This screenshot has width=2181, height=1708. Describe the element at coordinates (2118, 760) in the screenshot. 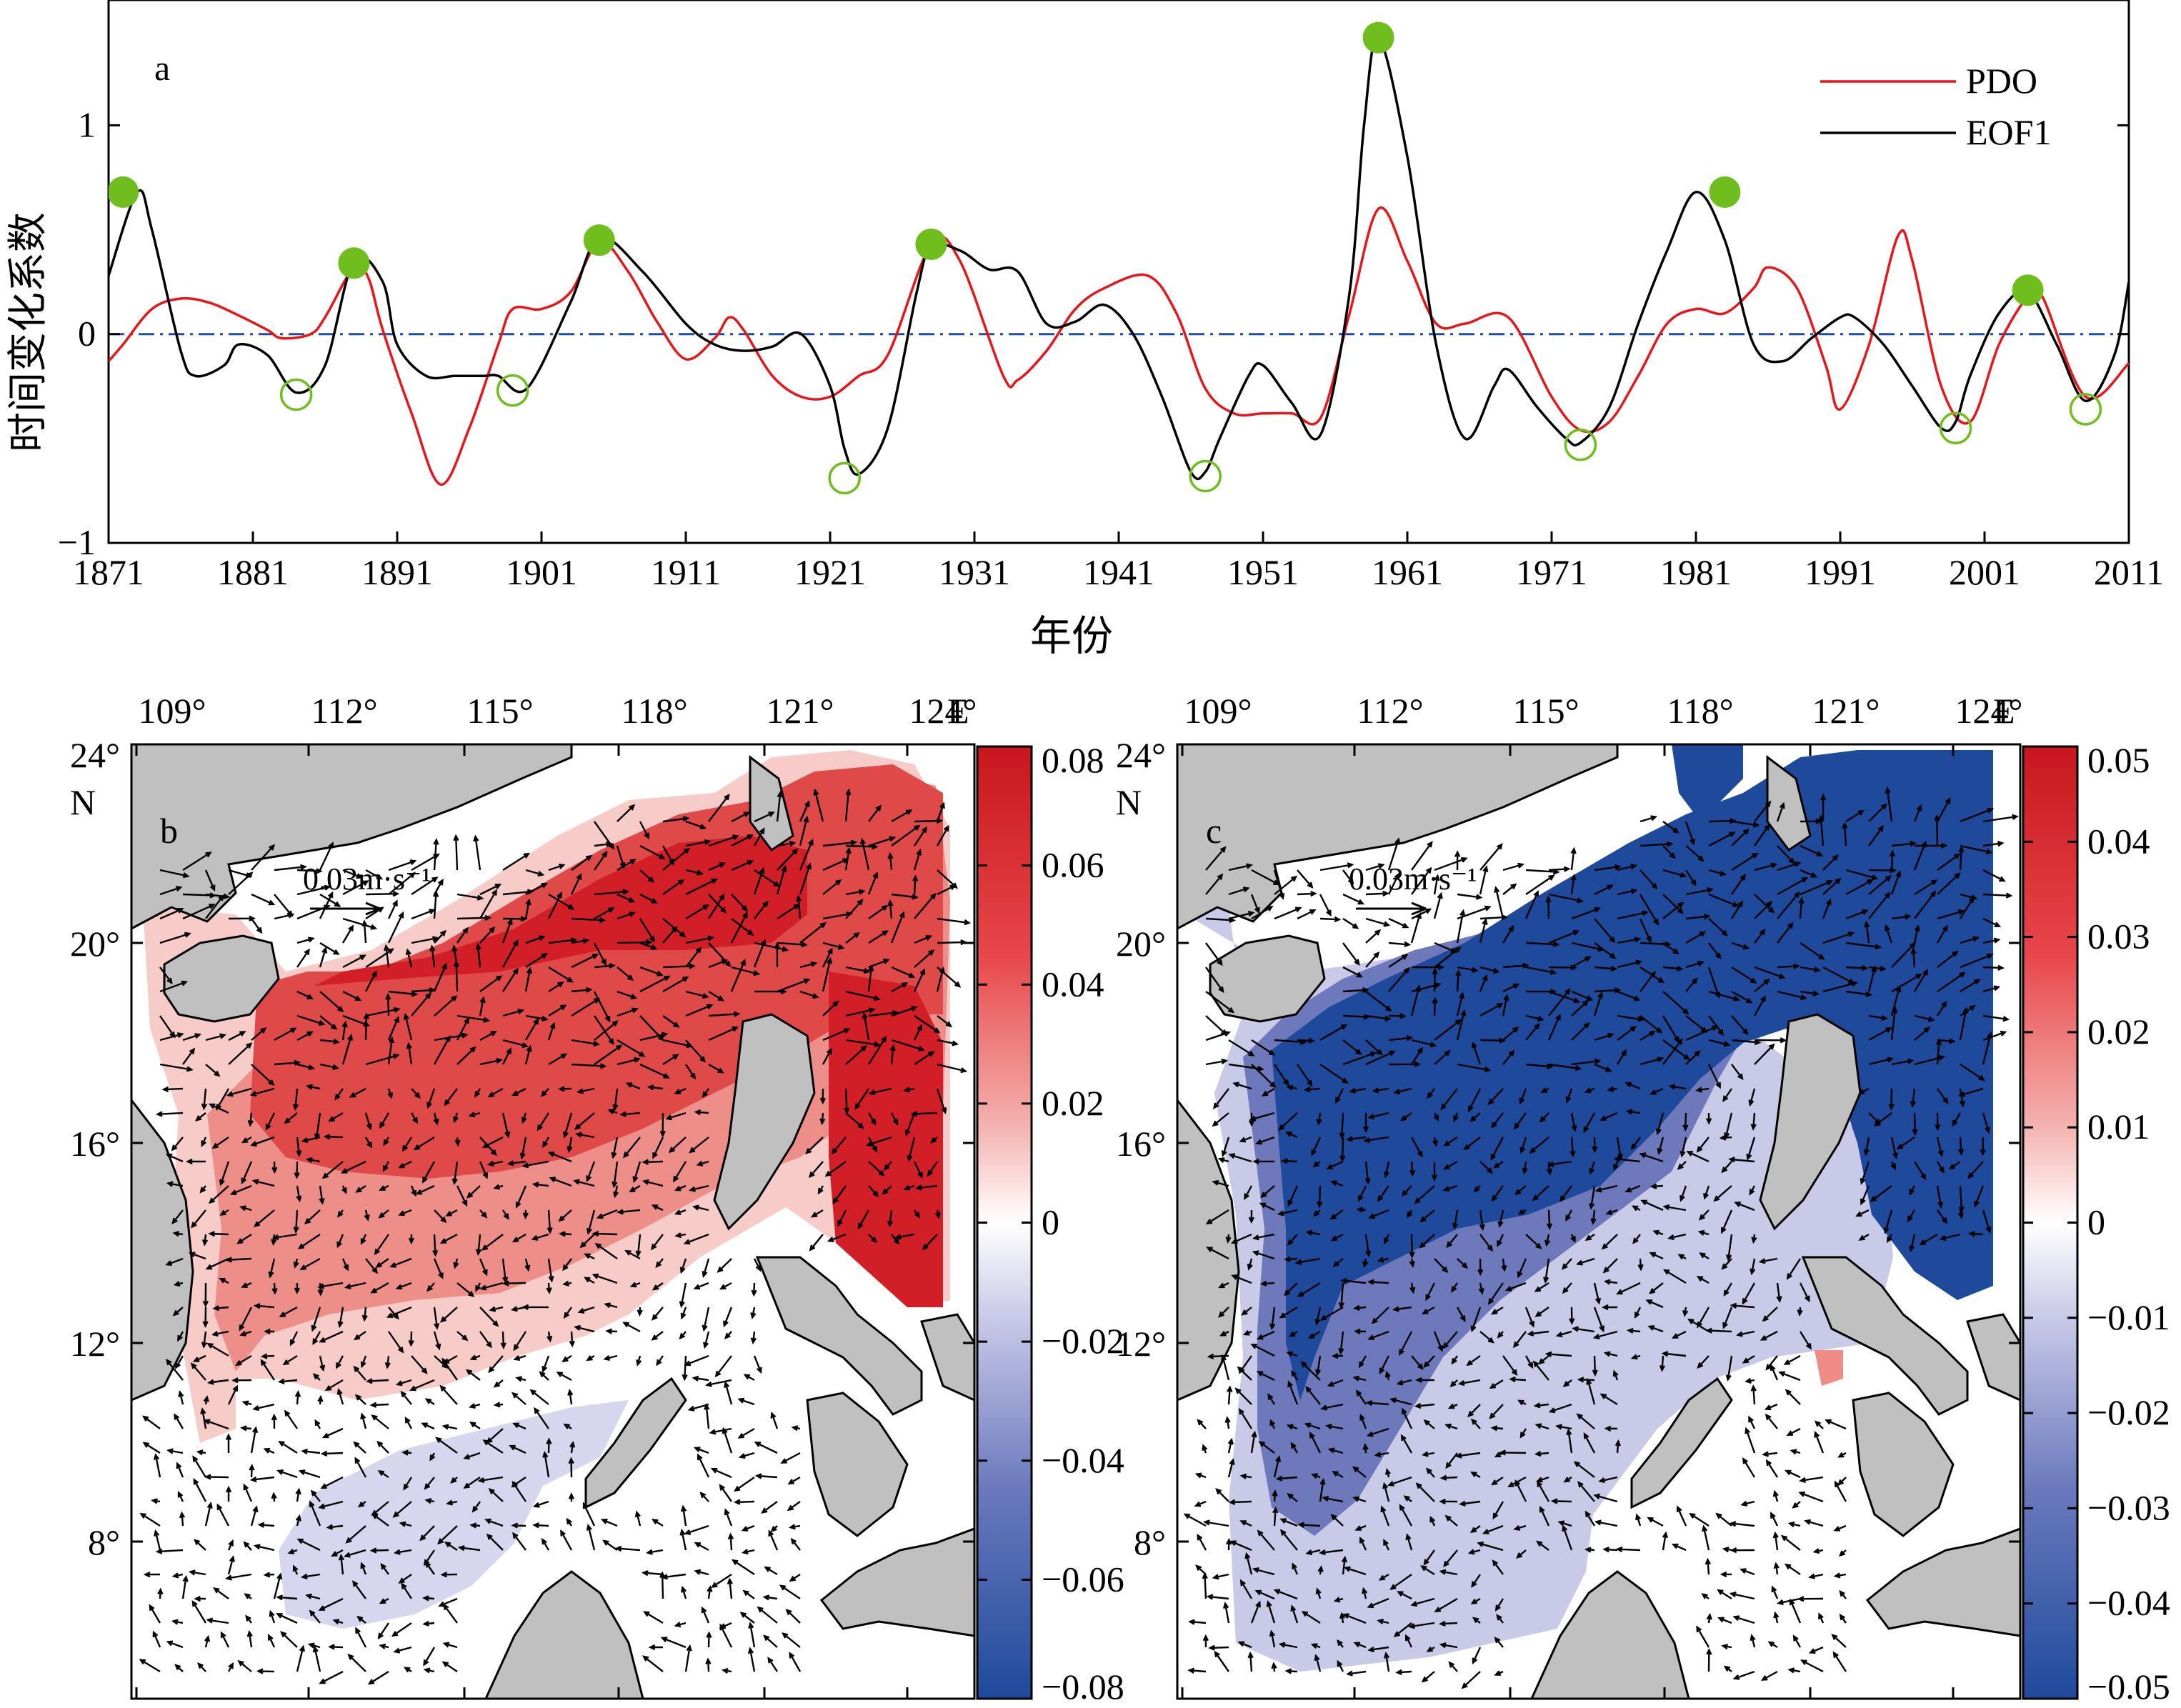

I see `colorbar-tick-label: 0.05` at that location.